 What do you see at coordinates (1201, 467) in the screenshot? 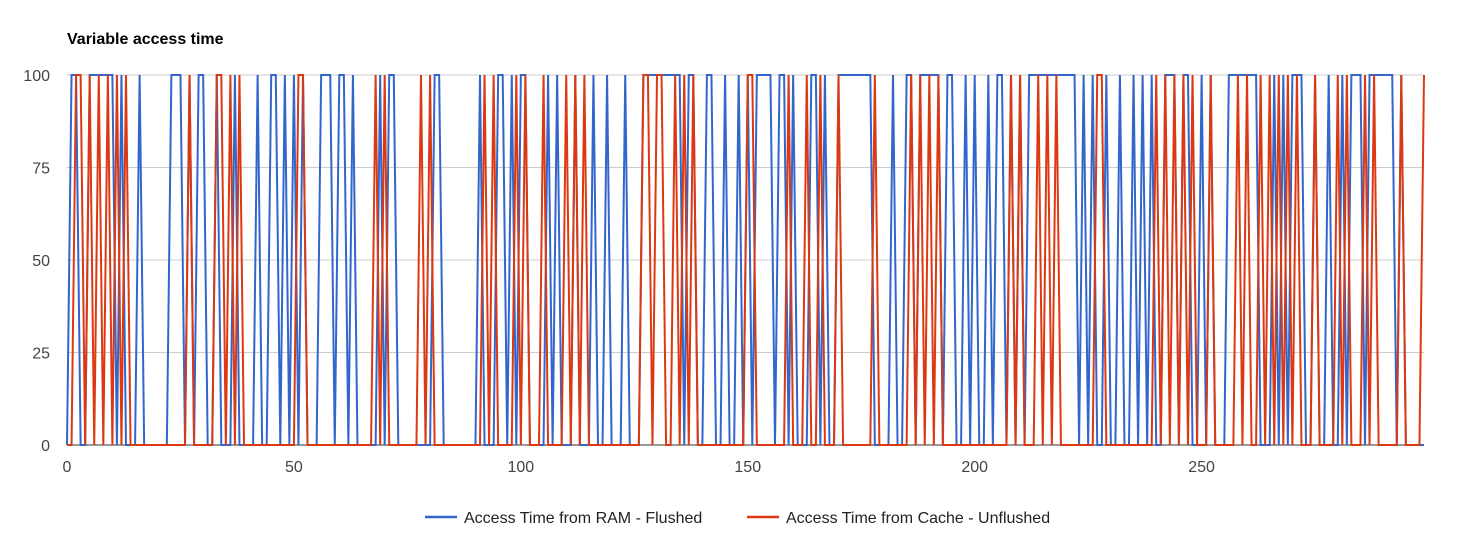
I see `x-tick-label: 250` at bounding box center [1201, 467].